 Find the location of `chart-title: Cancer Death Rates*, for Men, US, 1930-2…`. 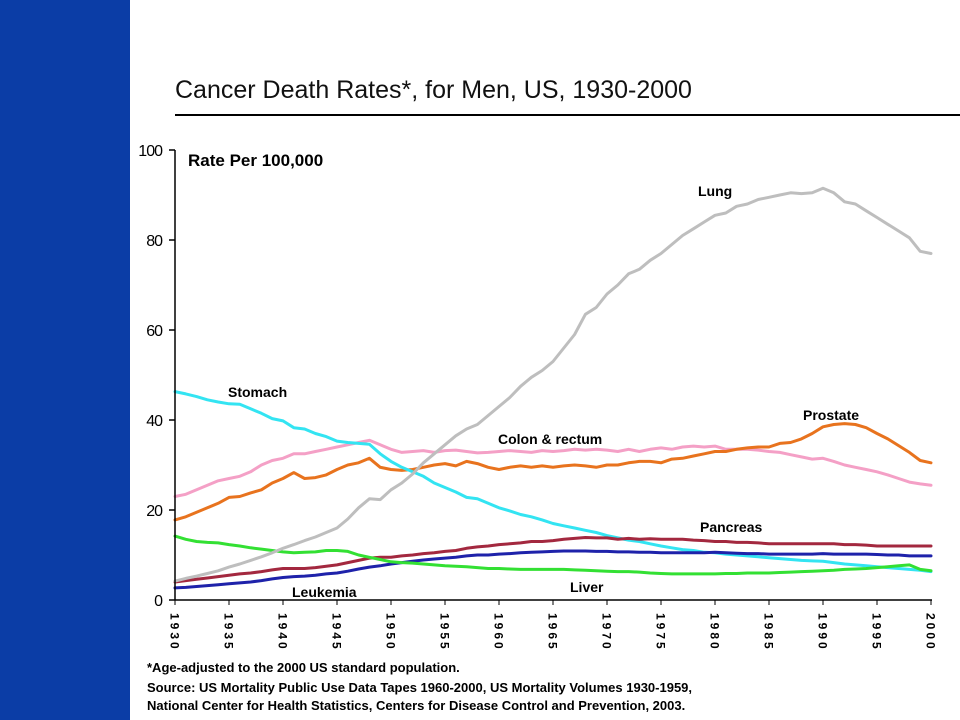

chart-title: Cancer Death Rates*, for Men, US, 1930-2… is located at coordinates (433, 90).